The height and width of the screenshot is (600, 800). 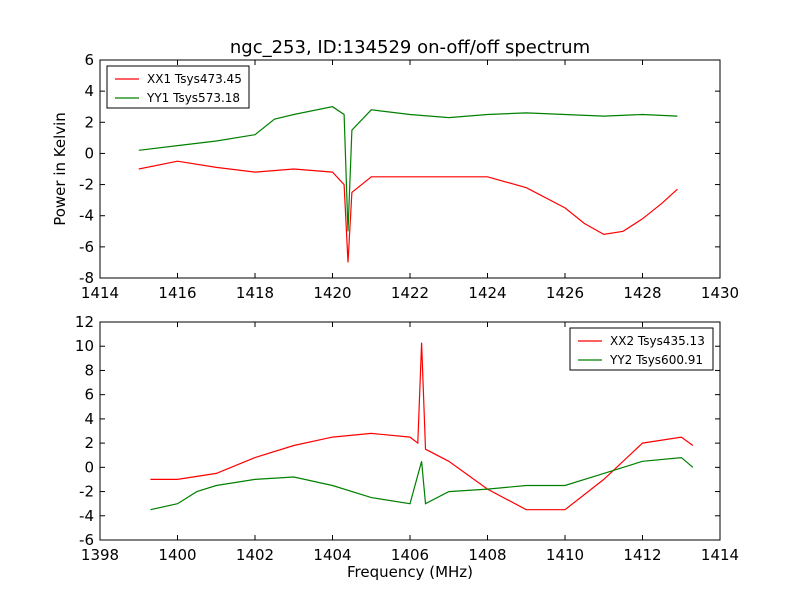 What do you see at coordinates (332, 293) in the screenshot?
I see `top-x-tick-label: 1420` at bounding box center [332, 293].